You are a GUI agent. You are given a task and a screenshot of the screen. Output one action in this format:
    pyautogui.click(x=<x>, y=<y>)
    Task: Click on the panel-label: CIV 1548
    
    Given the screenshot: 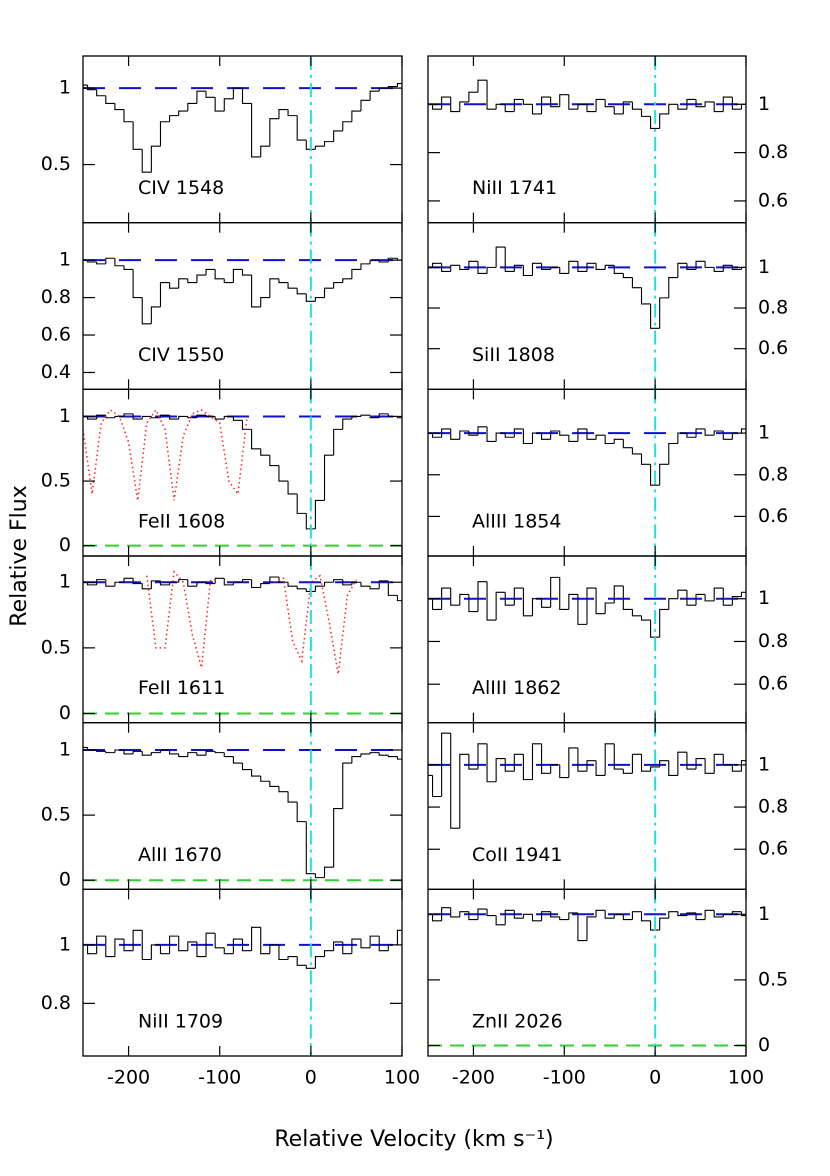 What is the action you would take?
    pyautogui.click(x=181, y=188)
    